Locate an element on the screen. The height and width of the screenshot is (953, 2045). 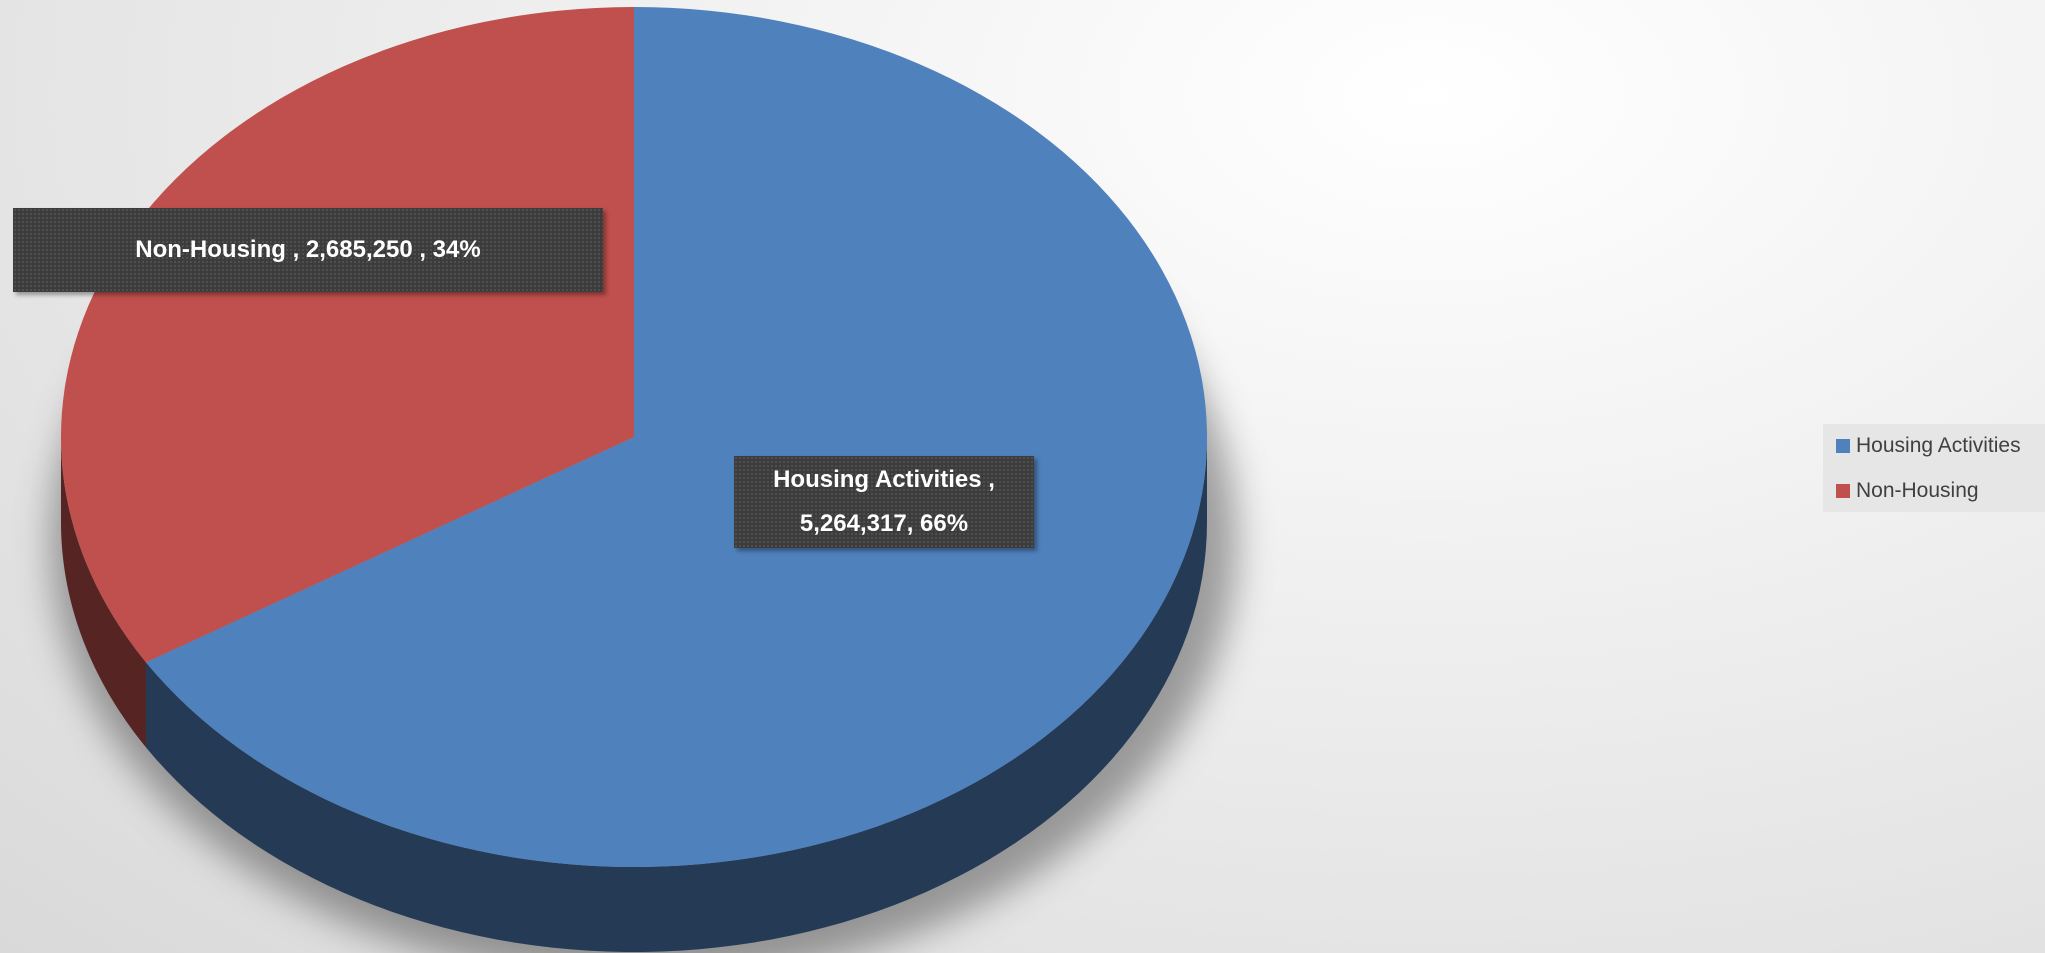
legend-label: Non-Housing is located at coordinates (1917, 490).